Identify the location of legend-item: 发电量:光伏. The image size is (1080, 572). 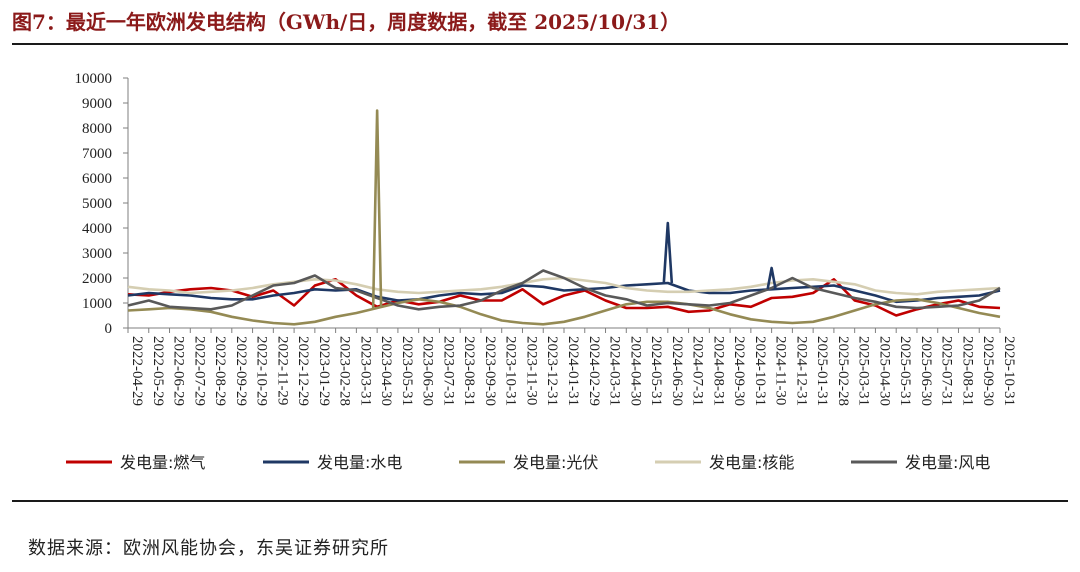
(528, 462).